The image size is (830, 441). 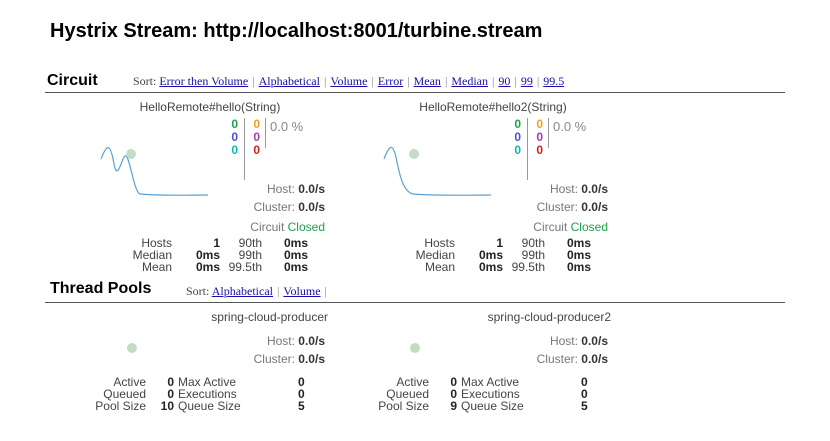 What do you see at coordinates (204, 81) in the screenshot?
I see `sort-error-then-volume-link: Error then Volume` at bounding box center [204, 81].